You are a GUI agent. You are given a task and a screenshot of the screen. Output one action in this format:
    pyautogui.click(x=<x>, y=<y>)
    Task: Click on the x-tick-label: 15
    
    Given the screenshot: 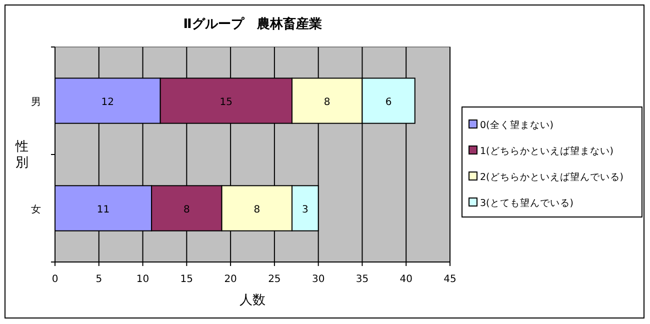 What is the action you would take?
    pyautogui.click(x=187, y=279)
    